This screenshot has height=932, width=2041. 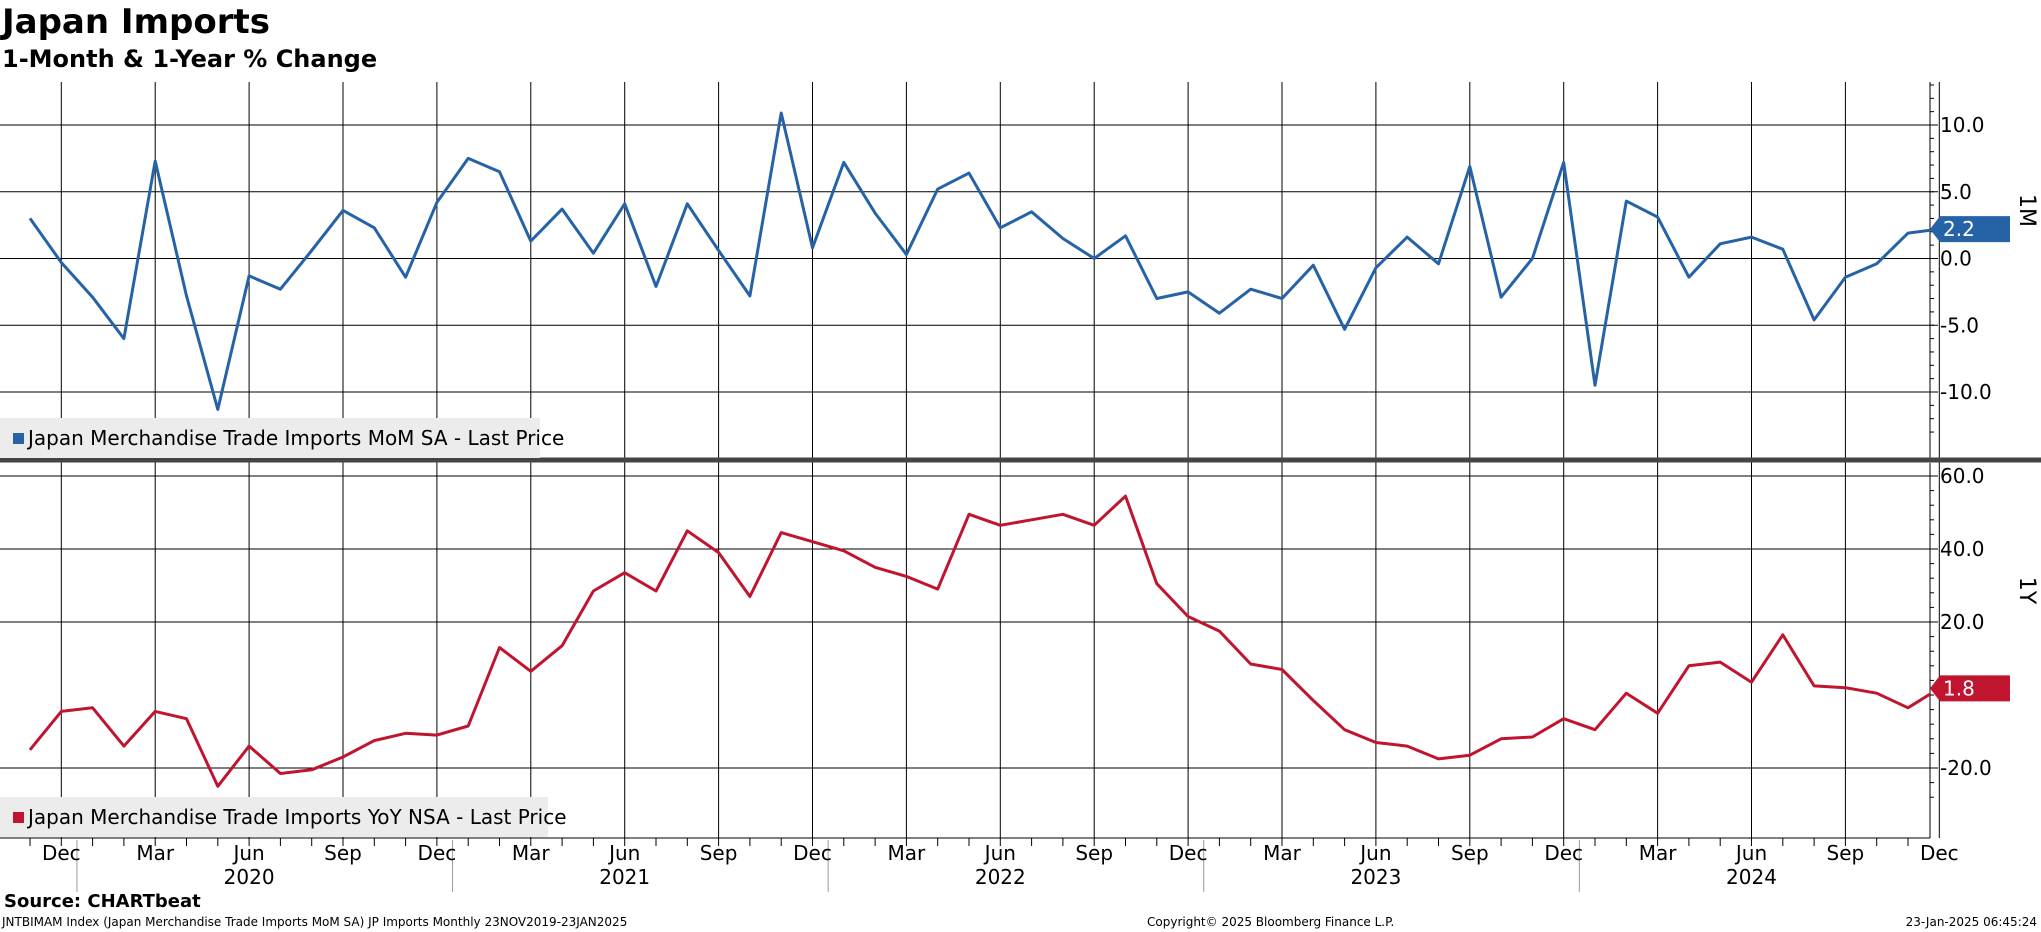 What do you see at coordinates (2026, 210) in the screenshot?
I see `y-axis-title: 1M` at bounding box center [2026, 210].